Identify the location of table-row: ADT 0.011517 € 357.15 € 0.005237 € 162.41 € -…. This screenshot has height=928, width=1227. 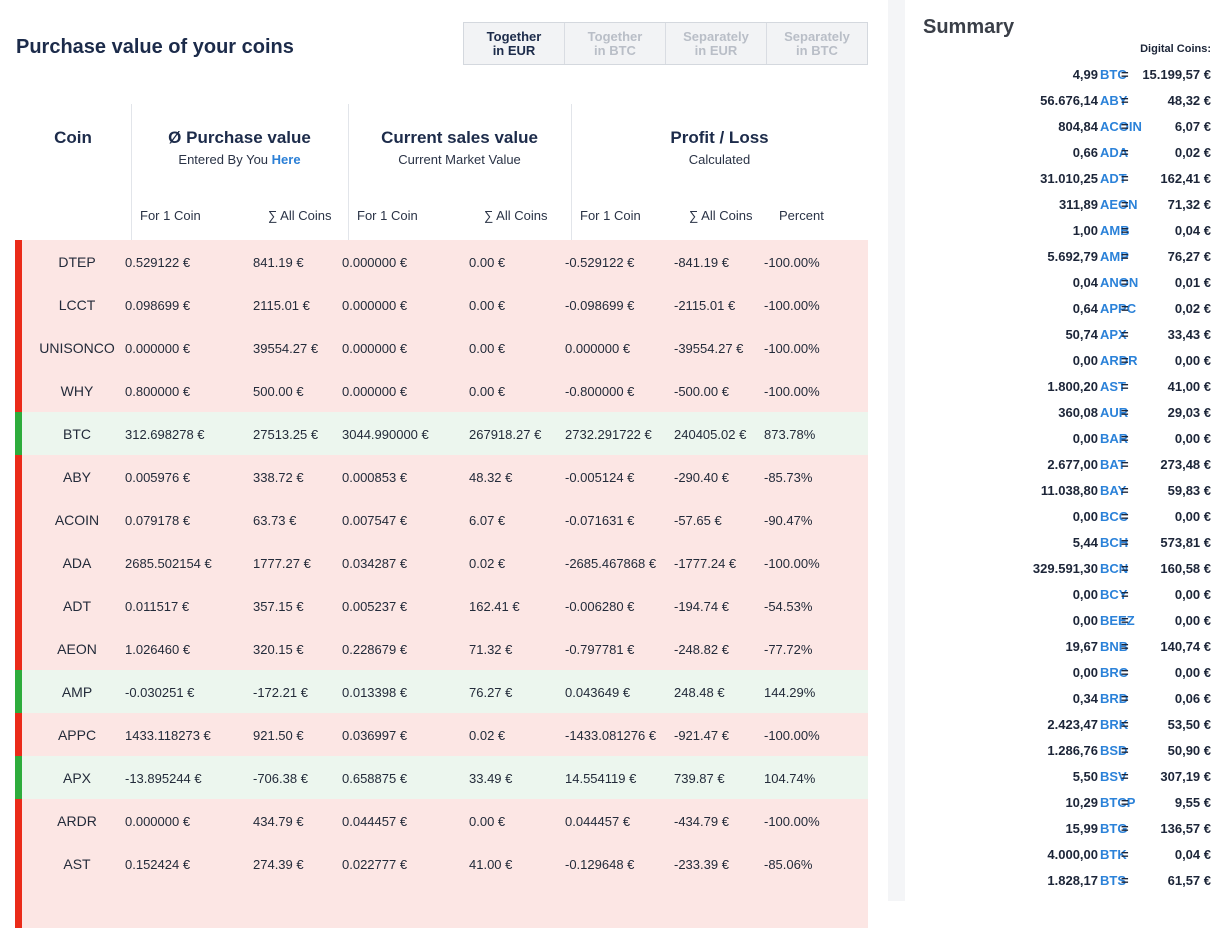
(441, 605).